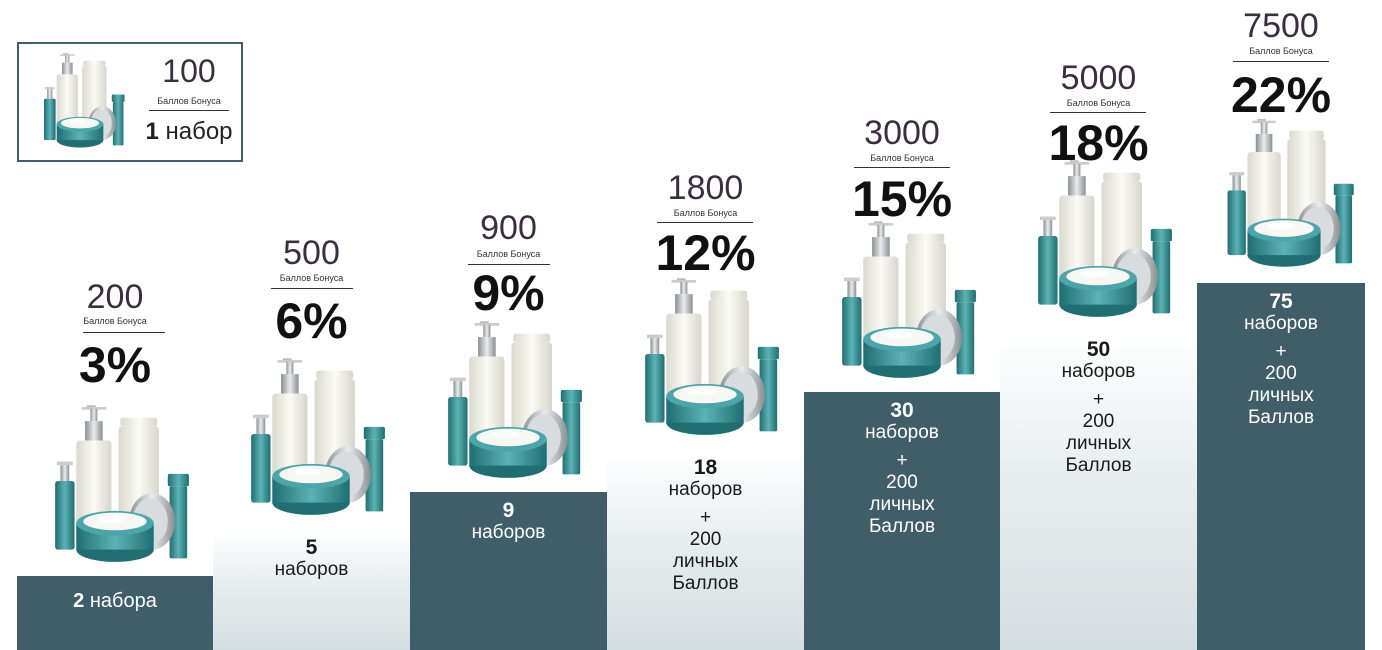 The image size is (1382, 650). I want to click on tier-points: 500, so click(311, 253).